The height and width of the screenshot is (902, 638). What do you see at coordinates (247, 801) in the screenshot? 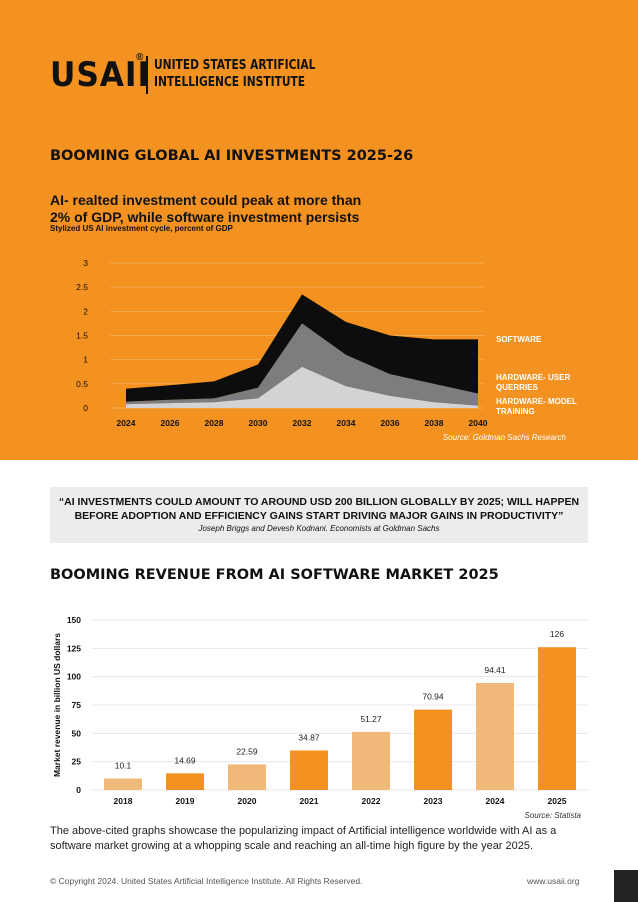
I see `x-tick-label: 2020` at bounding box center [247, 801].